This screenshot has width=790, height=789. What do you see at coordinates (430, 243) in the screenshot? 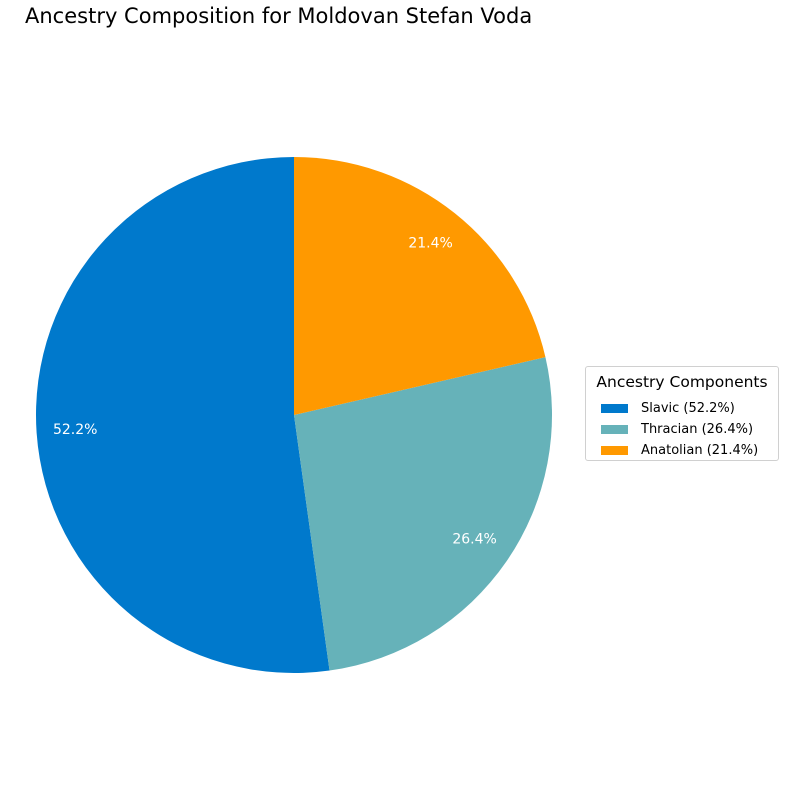
I see `slice-percent-label: 21.4%` at bounding box center [430, 243].